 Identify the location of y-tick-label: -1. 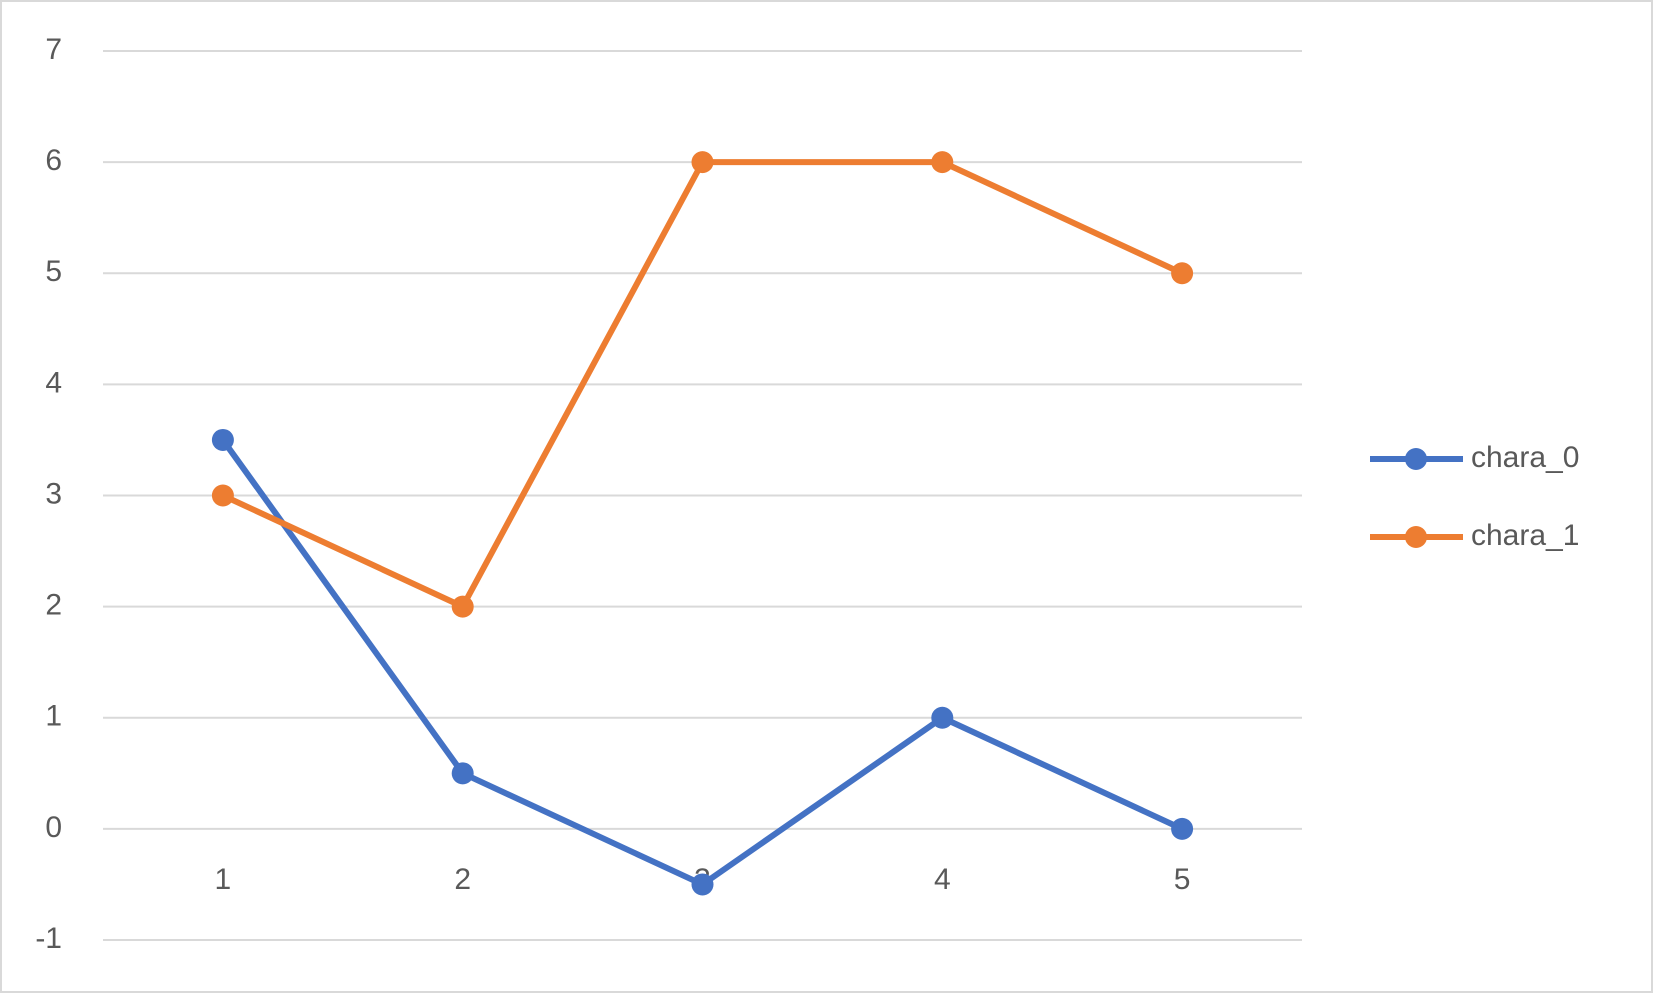
(48, 938).